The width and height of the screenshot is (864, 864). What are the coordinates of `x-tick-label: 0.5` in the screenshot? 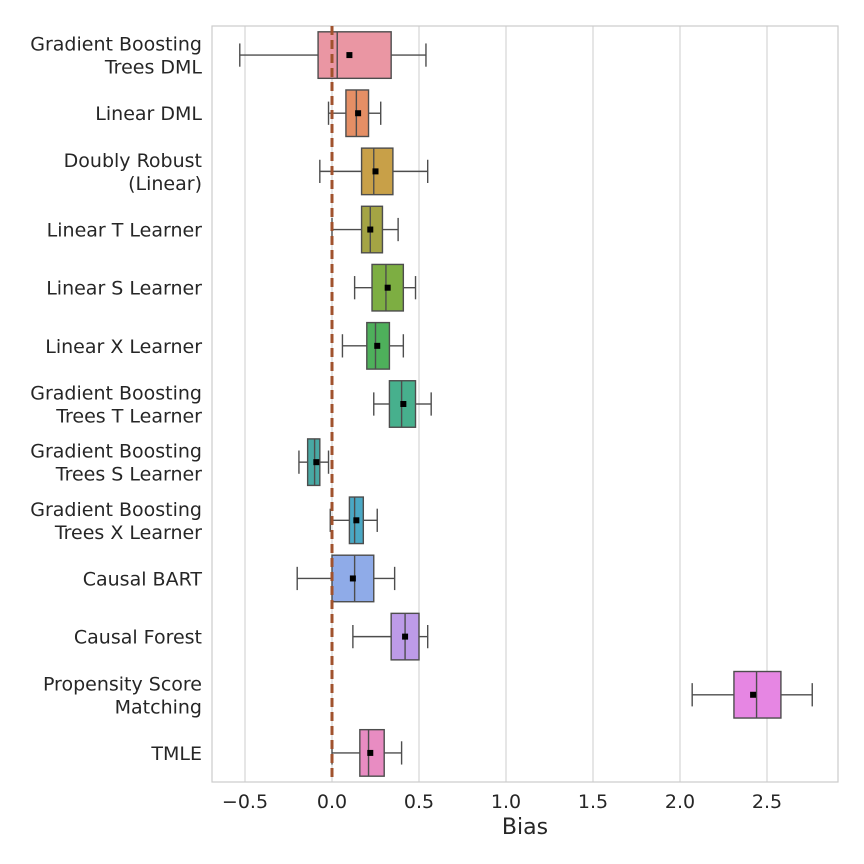 It's located at (419, 802).